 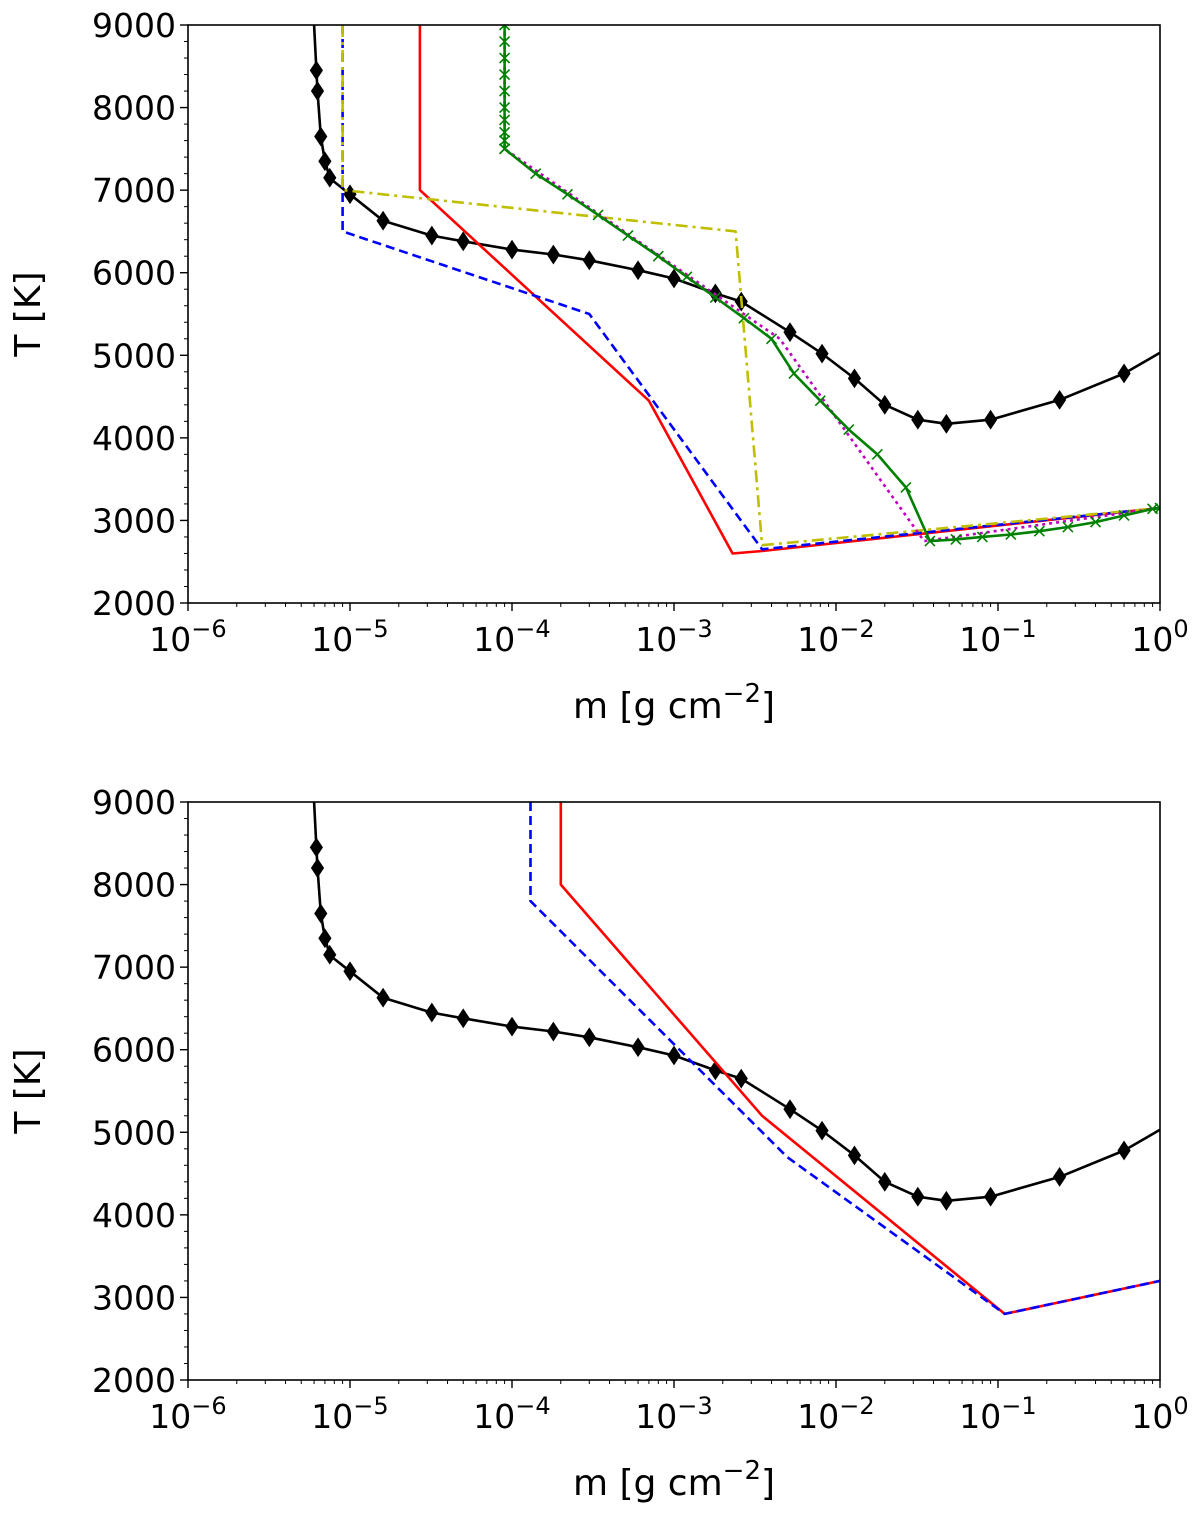 I want to click on x-tick-label: 10⁻², so click(x=835, y=1414).